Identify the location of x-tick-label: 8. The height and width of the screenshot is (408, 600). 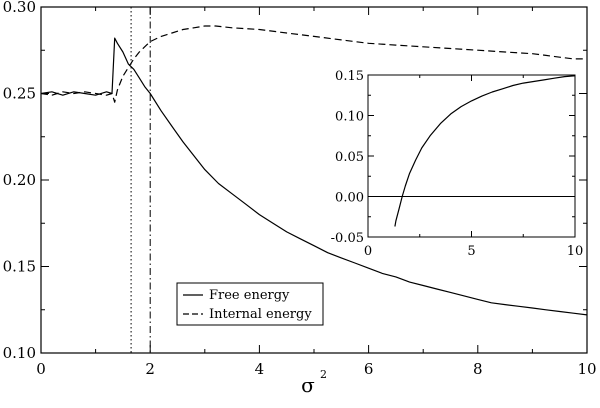
(478, 369).